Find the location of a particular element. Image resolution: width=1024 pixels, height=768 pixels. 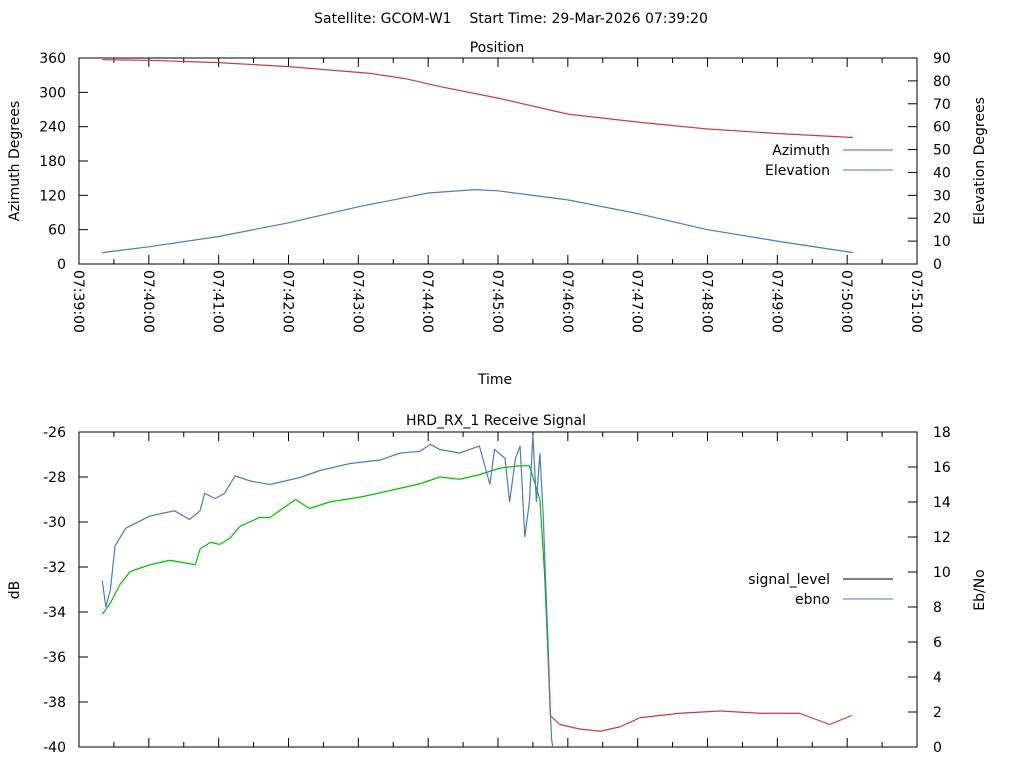

y-tick-label: -38 is located at coordinates (54, 703).